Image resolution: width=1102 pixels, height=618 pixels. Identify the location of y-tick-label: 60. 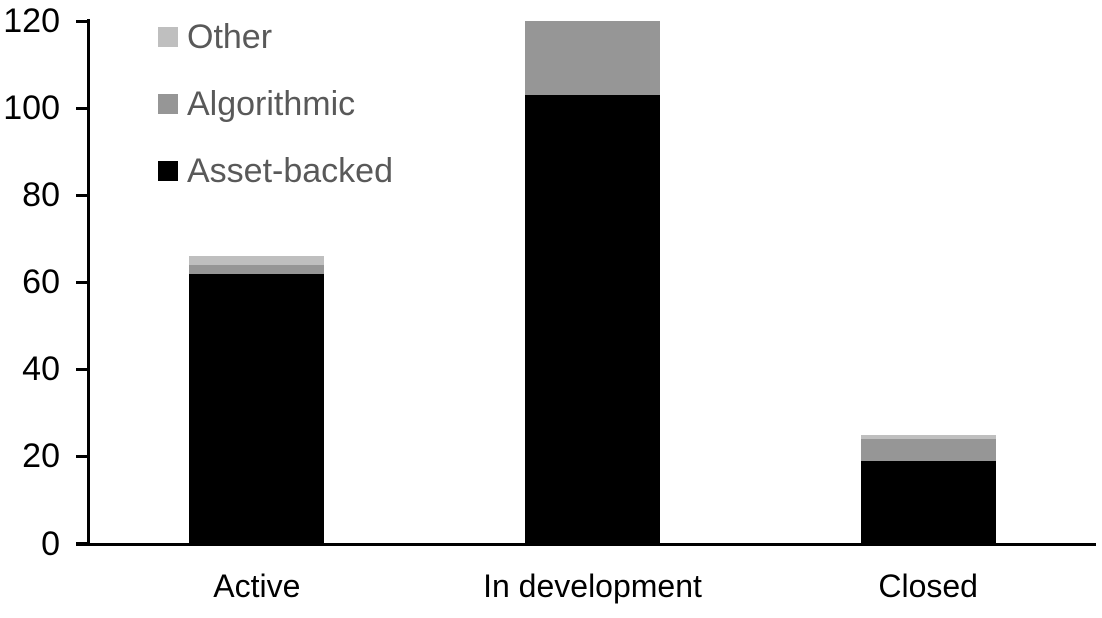
(41, 282).